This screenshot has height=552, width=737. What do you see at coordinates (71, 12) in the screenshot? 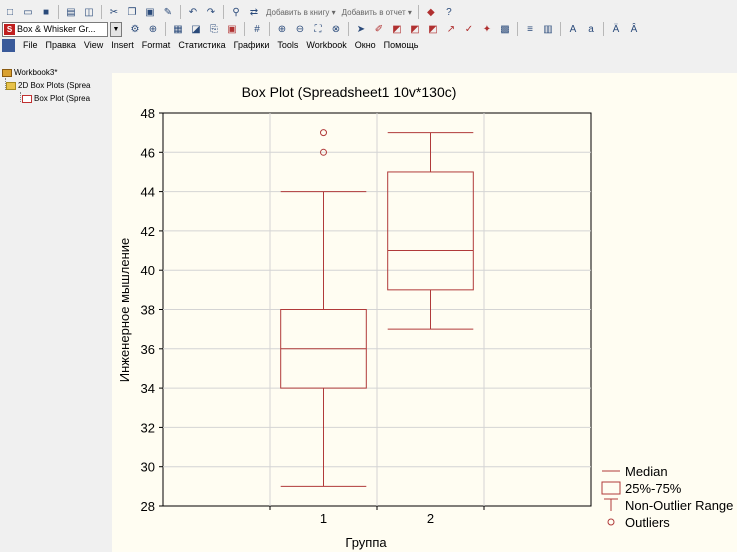
I see `print-icon: ▤` at bounding box center [71, 12].